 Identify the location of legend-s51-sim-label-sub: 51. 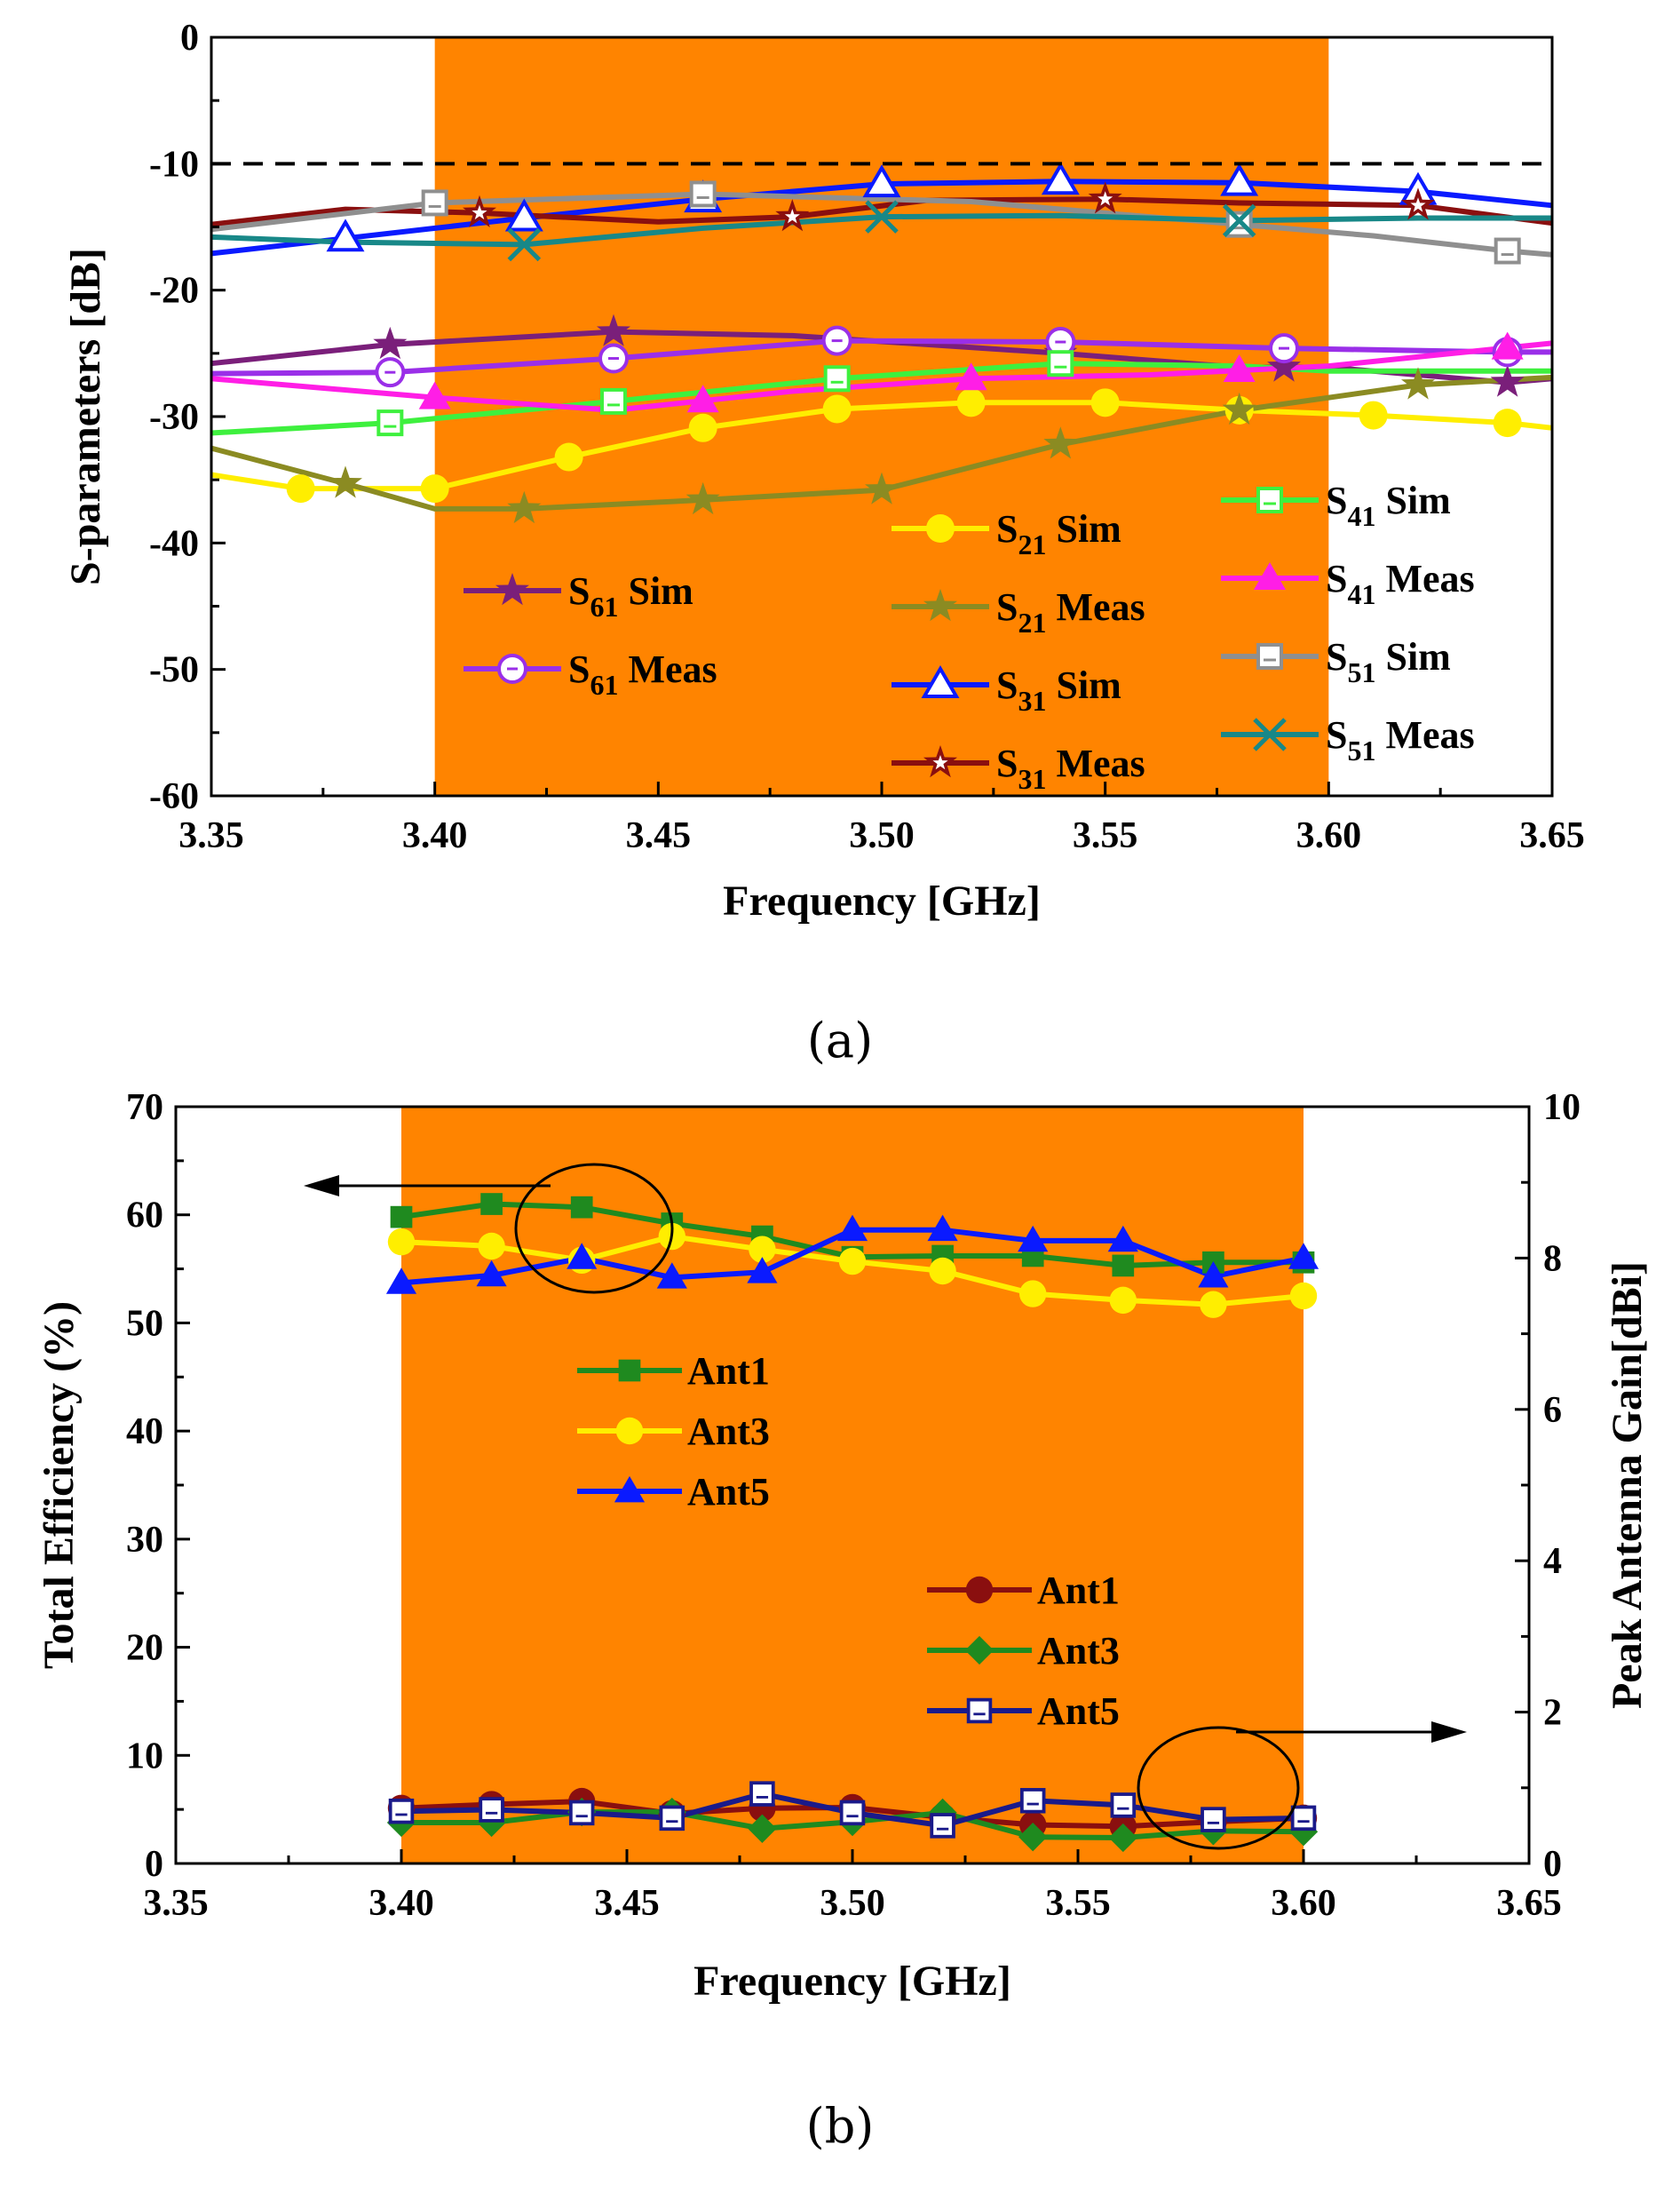
(1361, 672).